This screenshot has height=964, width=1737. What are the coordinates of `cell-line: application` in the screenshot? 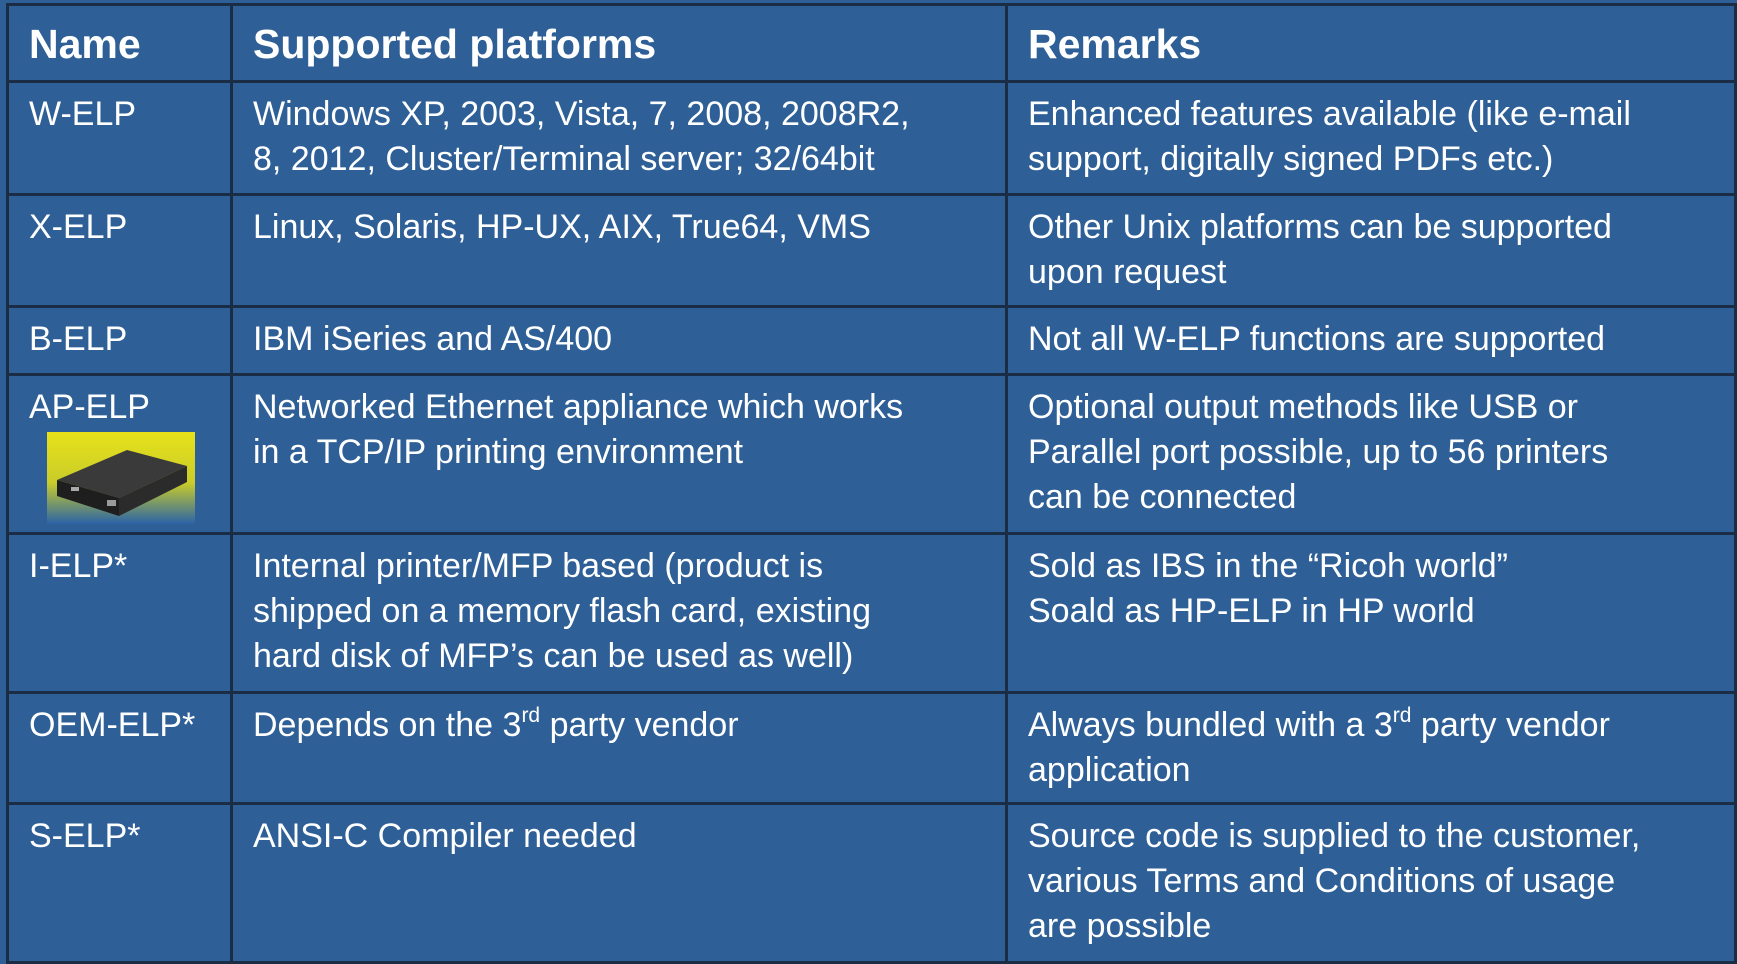 It's located at (1109, 770).